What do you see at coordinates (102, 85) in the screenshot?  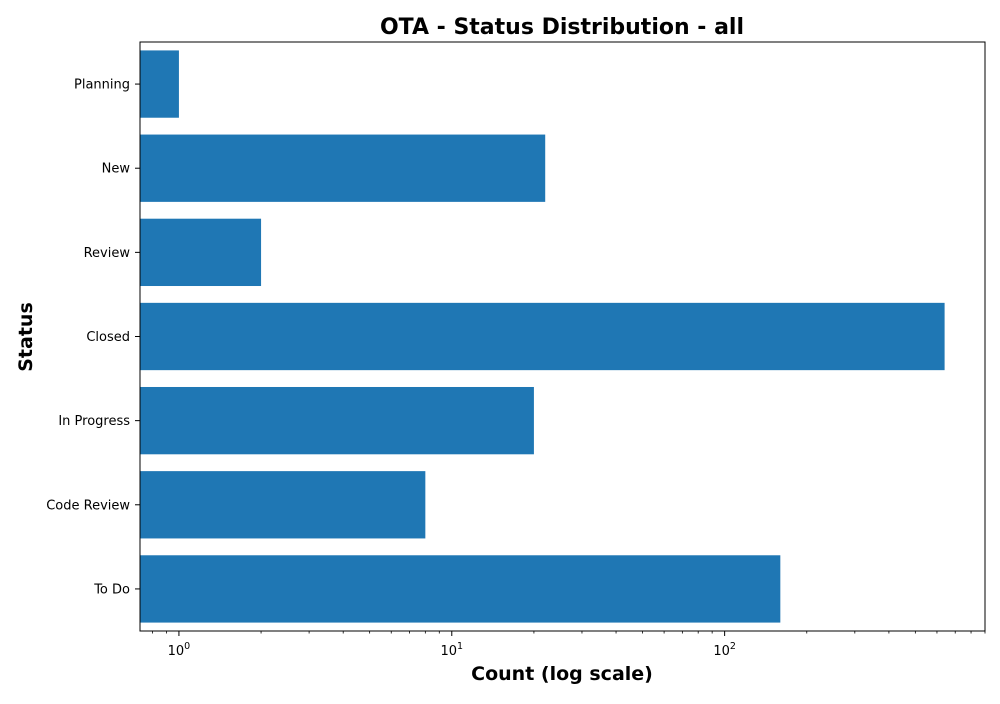 I see `y-tick-label: Planning` at bounding box center [102, 85].